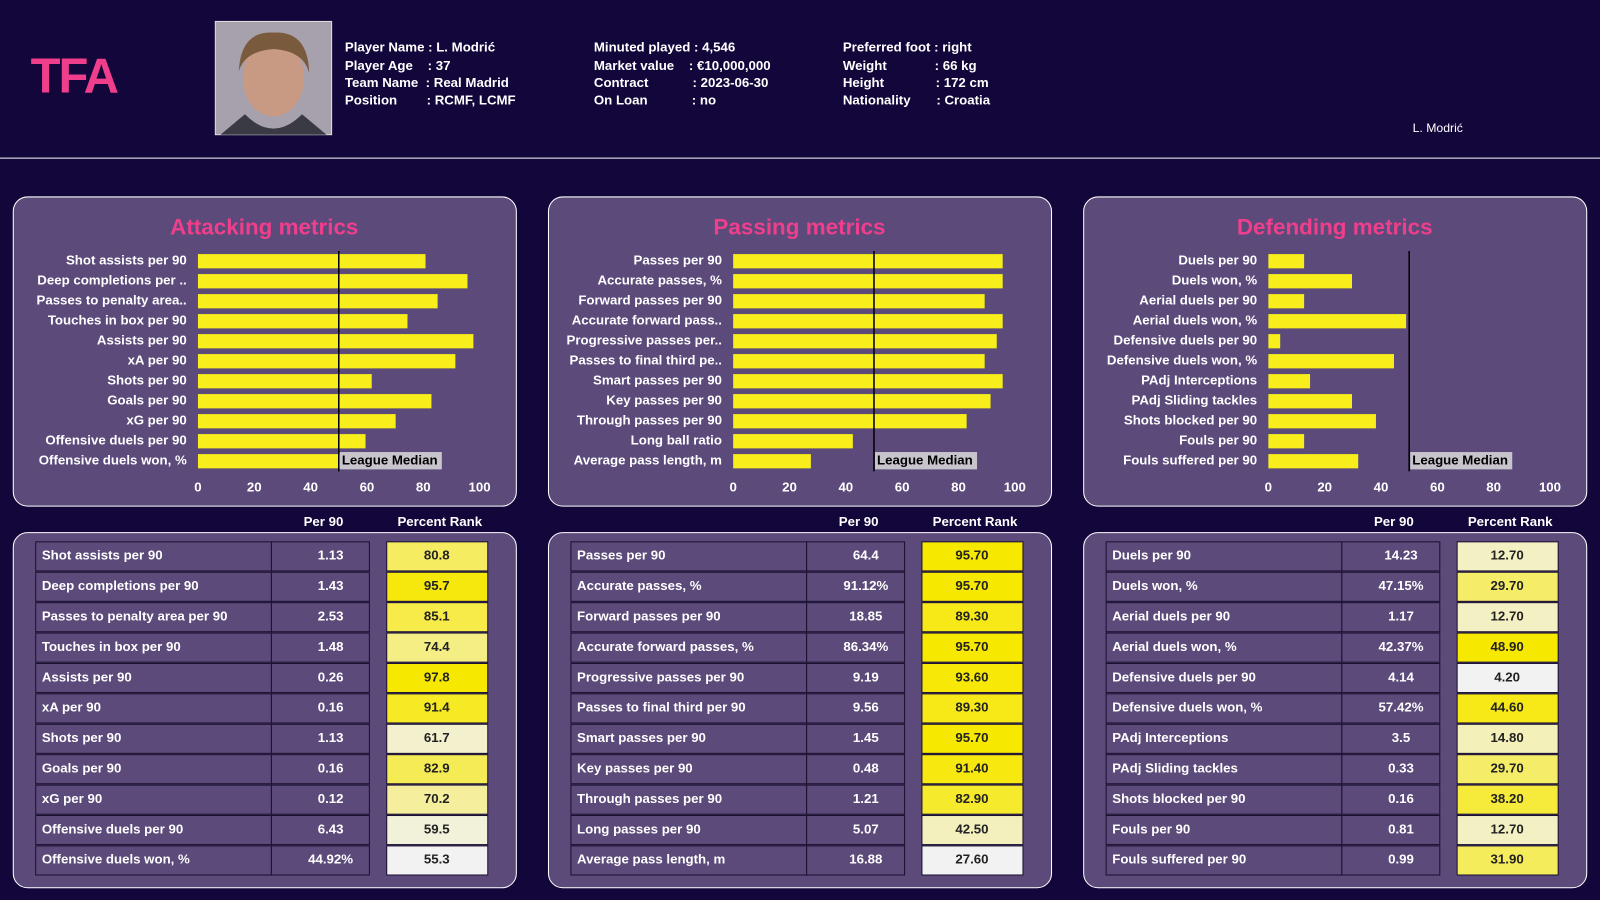 The image size is (1600, 900). I want to click on metric-name: Accurate passes, %, so click(639, 585).